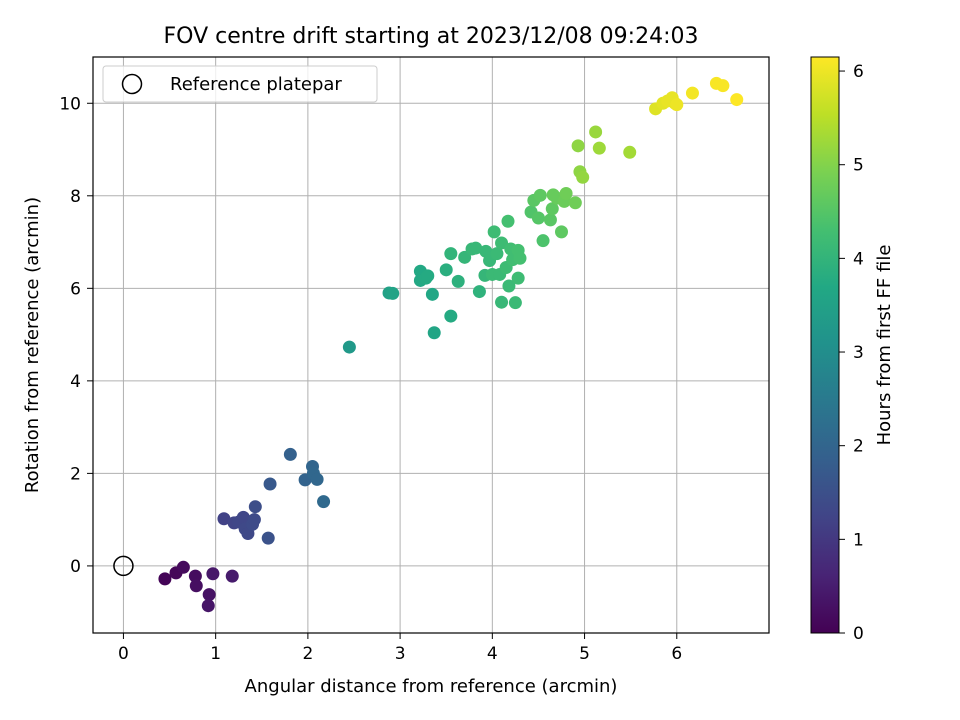  What do you see at coordinates (132, 84) in the screenshot?
I see `legend-marker-icon` at bounding box center [132, 84].